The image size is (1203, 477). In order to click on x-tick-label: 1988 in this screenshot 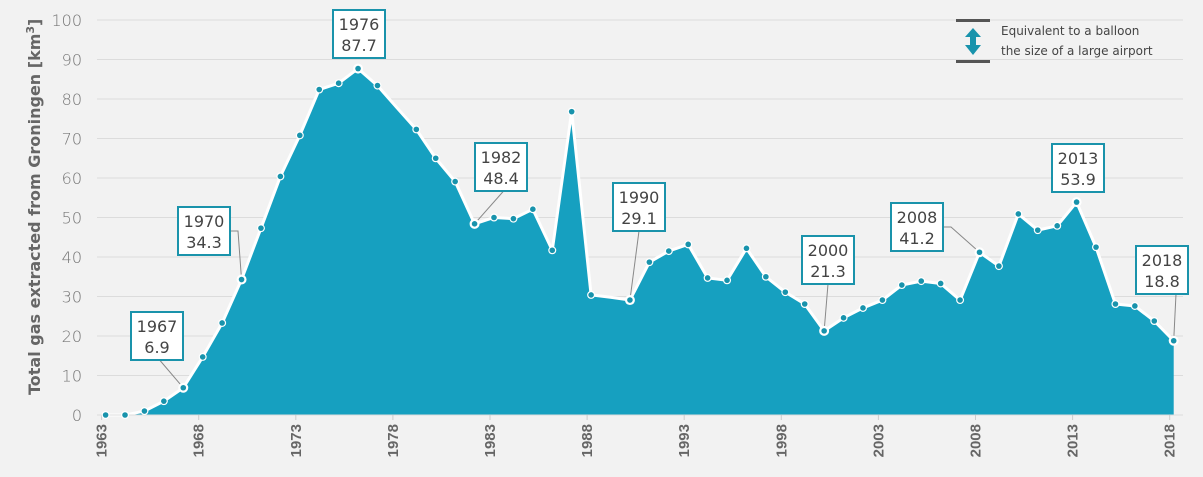, I will do `click(587, 440)`.